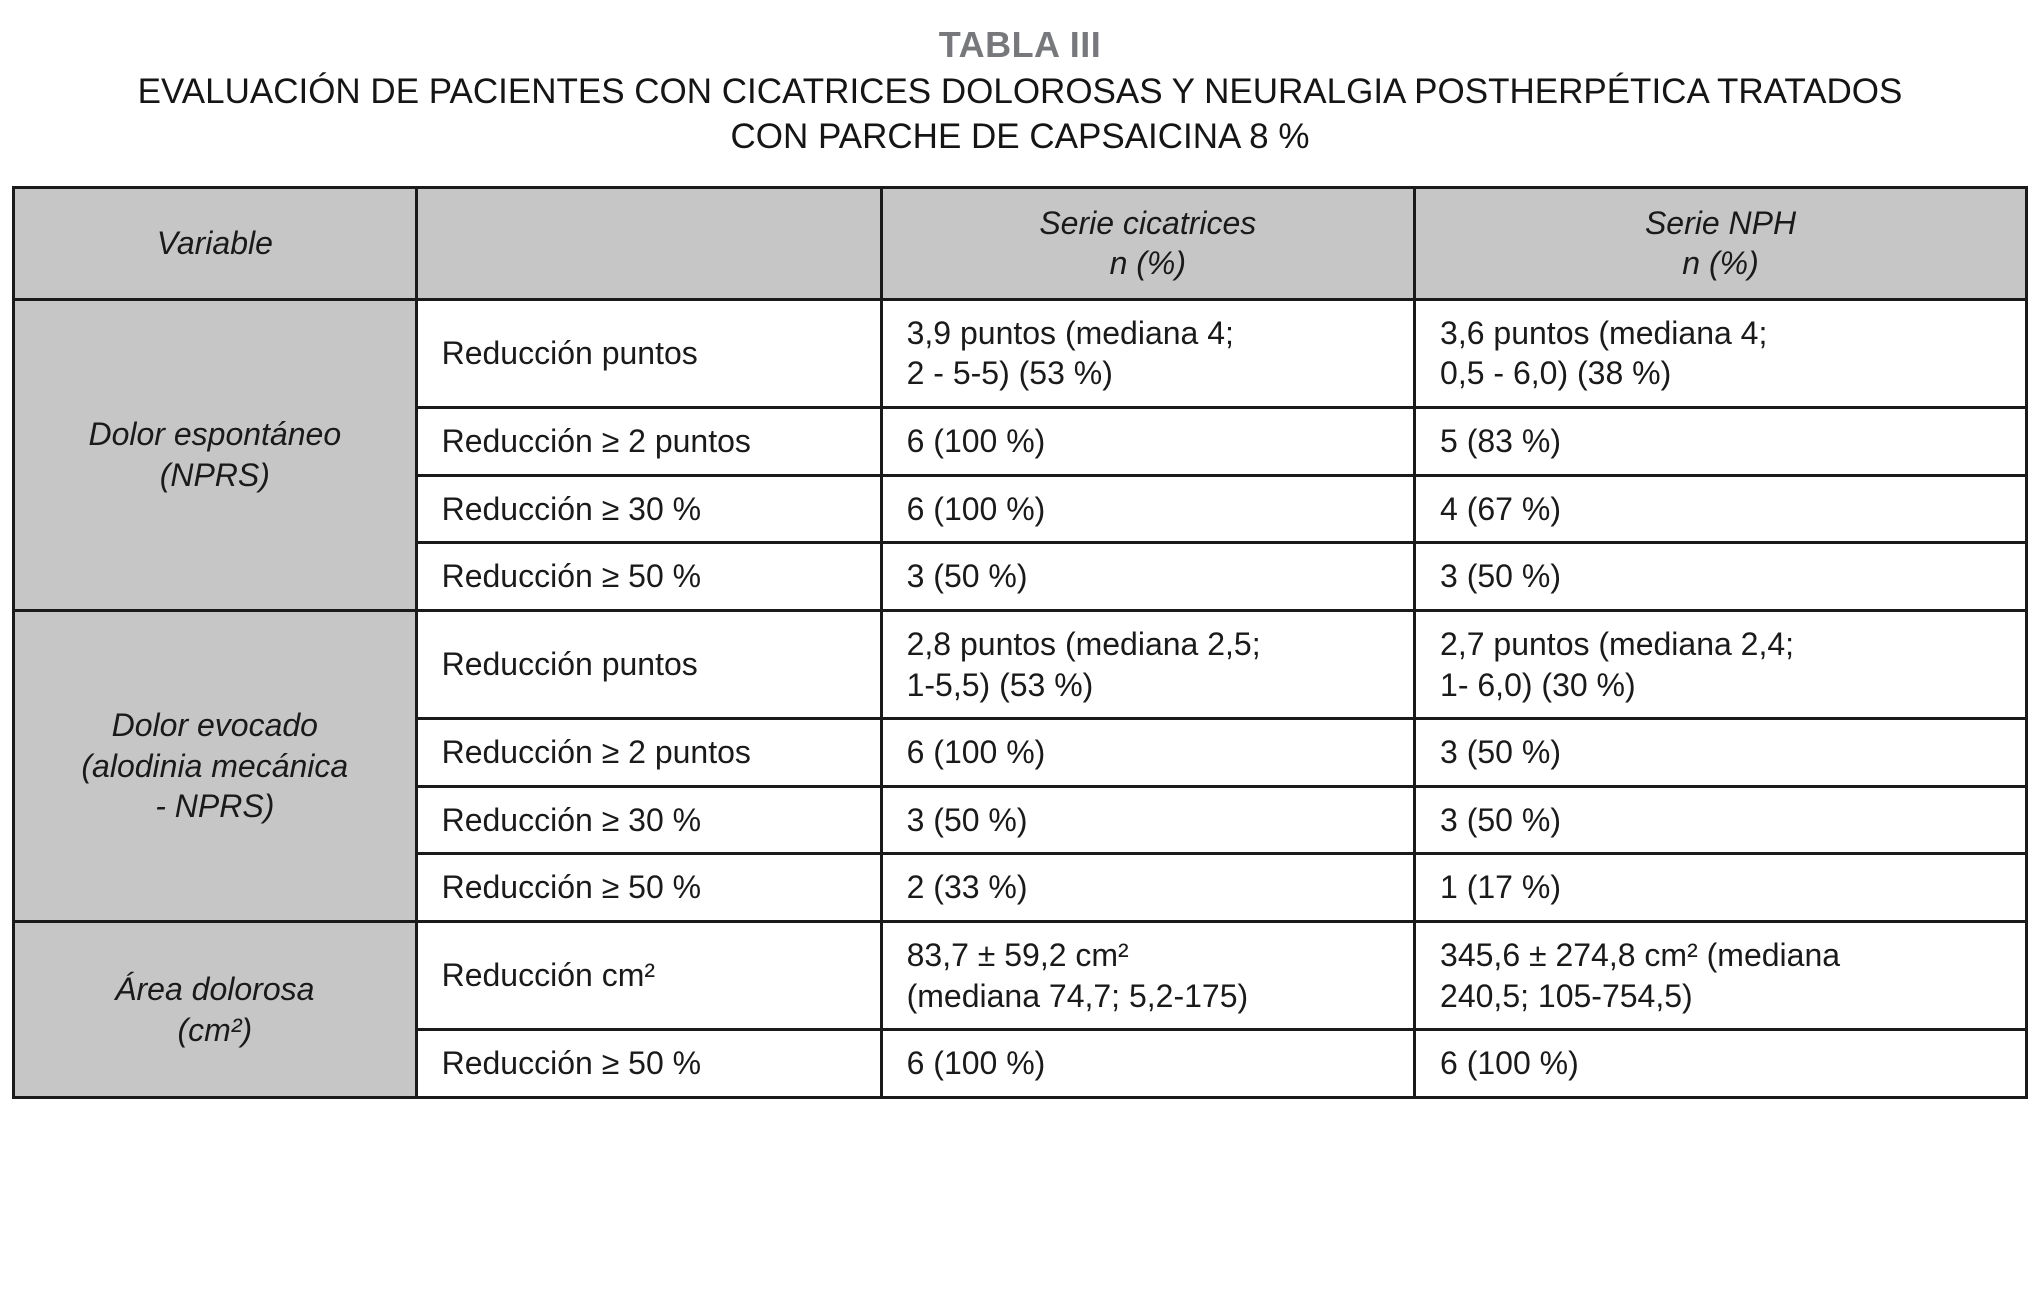 Image resolution: width=2040 pixels, height=1303 pixels. Describe the element at coordinates (1720, 441) in the screenshot. I see `nph-value-cell: 5 (83 %)` at that location.